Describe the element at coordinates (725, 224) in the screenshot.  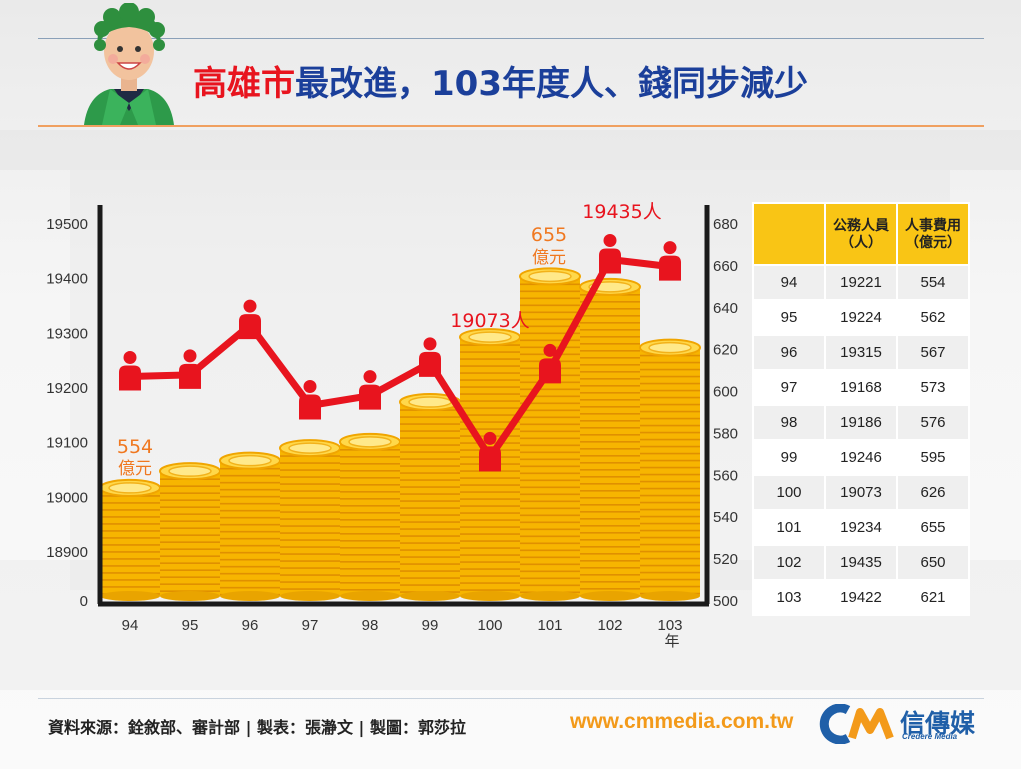
I see `right-tick-label: 680` at that location.